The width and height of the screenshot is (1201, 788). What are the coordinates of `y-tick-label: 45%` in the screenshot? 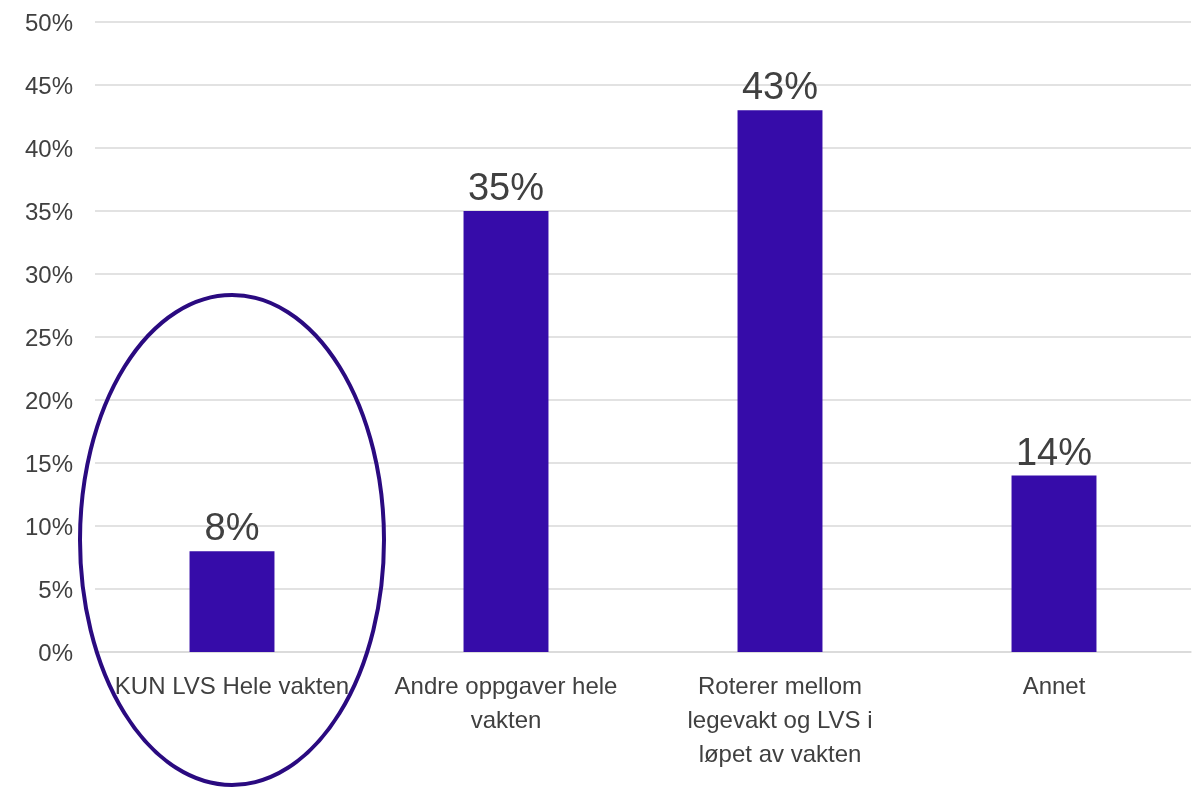 It's located at (48, 85).